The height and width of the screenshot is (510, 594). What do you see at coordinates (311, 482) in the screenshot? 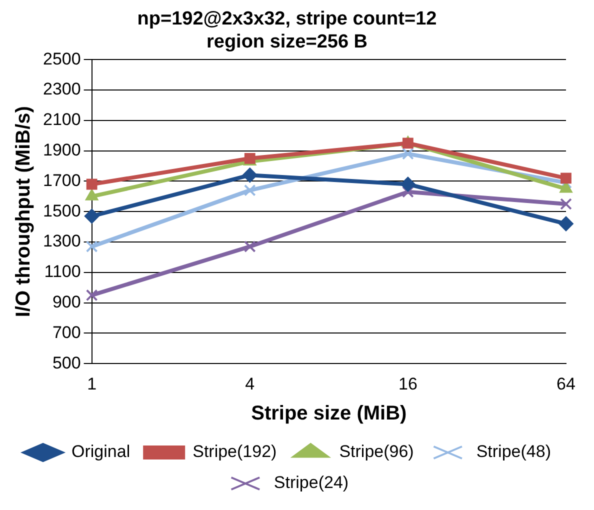
I see `legend-label: Stripe(24)` at bounding box center [311, 482].